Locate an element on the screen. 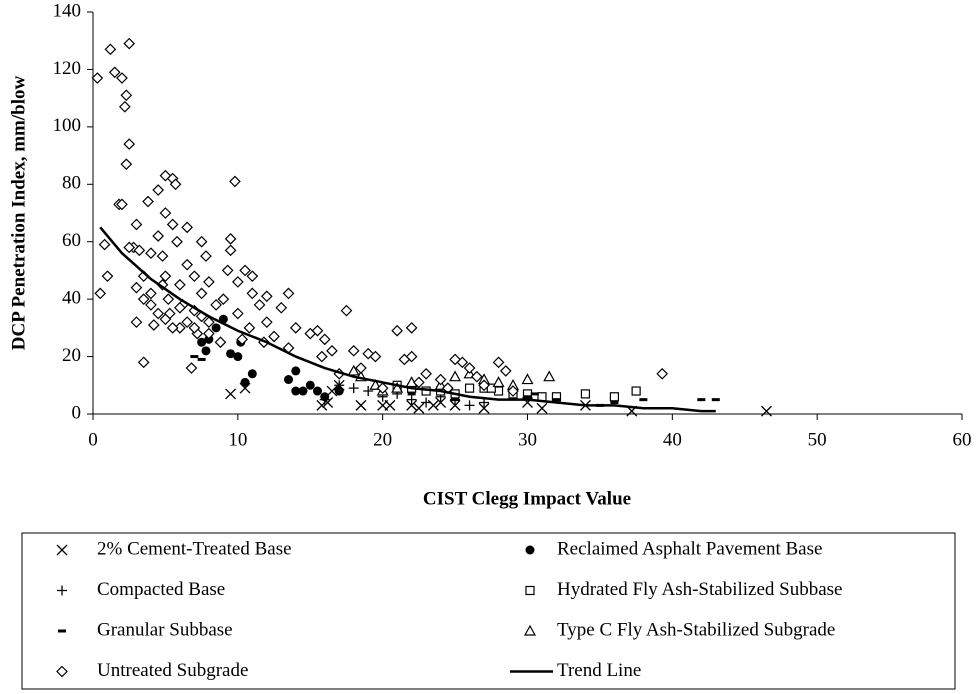  legend-label: Granular Subbase is located at coordinates (165, 629).